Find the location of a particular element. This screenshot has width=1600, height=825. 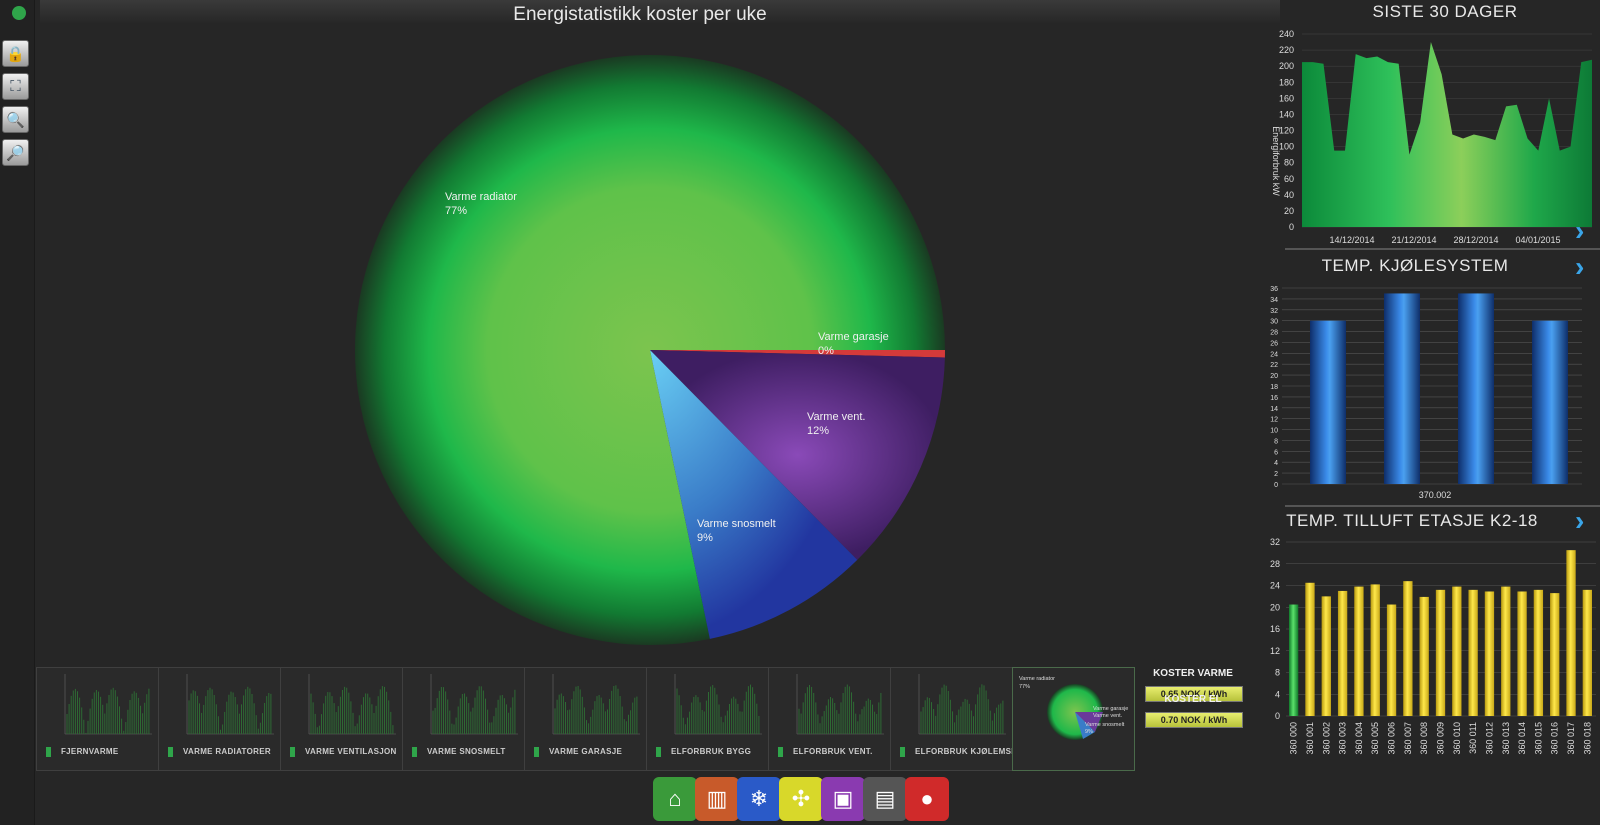

mini-pie-label: Varme radiator is located at coordinates (1037, 679).